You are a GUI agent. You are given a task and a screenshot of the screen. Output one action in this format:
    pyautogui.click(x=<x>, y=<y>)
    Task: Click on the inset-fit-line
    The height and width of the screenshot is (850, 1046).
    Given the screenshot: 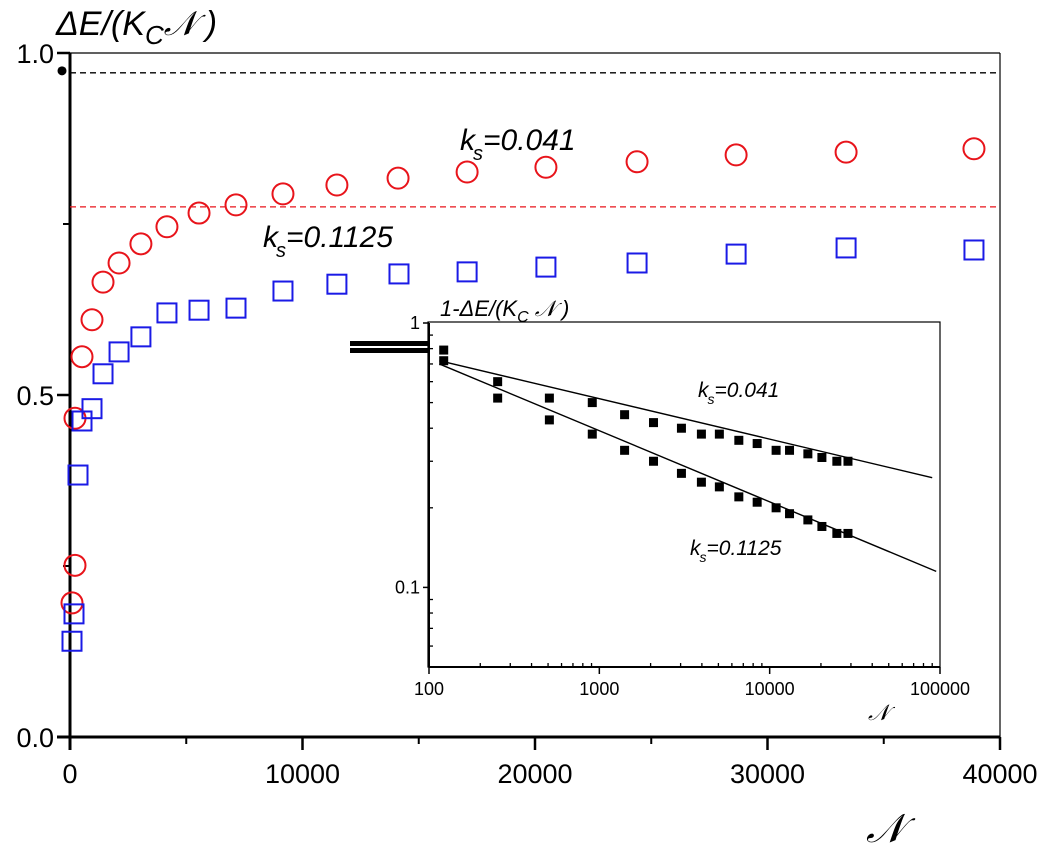 What is the action you would take?
    pyautogui.click(x=688, y=468)
    